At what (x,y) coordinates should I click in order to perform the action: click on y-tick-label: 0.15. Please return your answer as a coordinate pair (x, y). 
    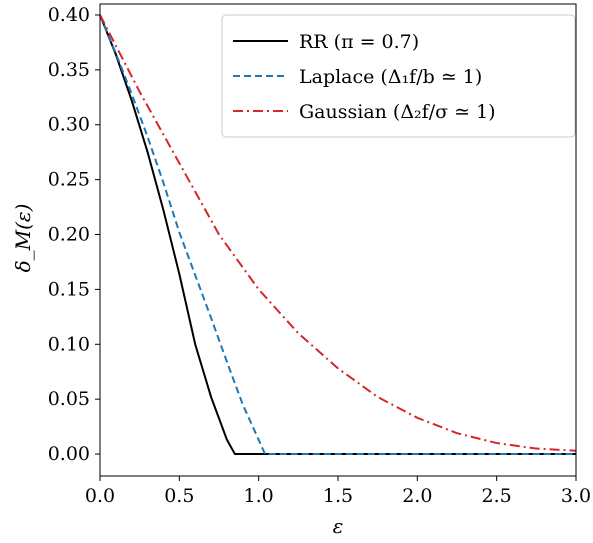
    Looking at the image, I should click on (69, 289).